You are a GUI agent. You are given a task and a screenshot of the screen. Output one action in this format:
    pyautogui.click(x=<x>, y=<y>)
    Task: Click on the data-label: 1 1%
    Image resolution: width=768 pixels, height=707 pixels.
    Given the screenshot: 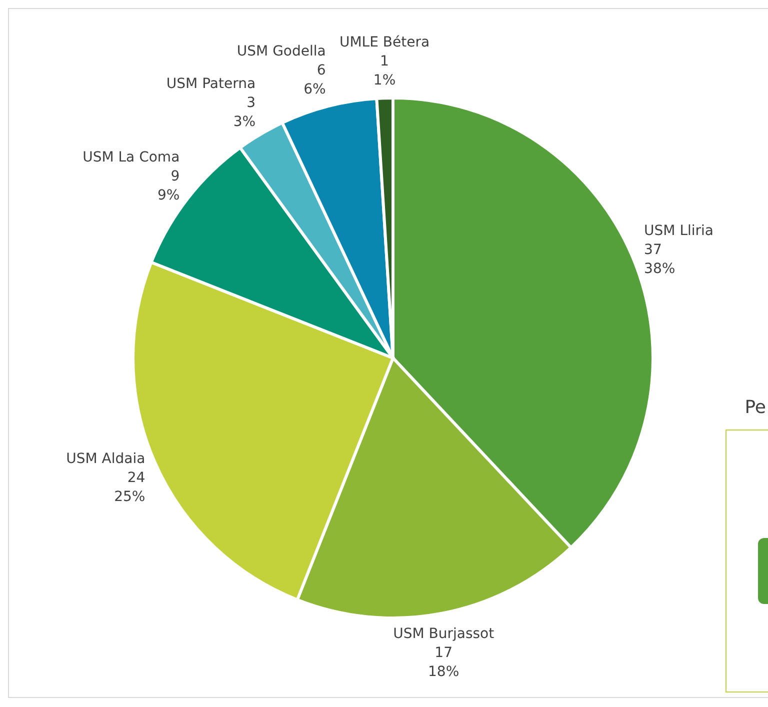 What is the action you would take?
    pyautogui.click(x=384, y=70)
    